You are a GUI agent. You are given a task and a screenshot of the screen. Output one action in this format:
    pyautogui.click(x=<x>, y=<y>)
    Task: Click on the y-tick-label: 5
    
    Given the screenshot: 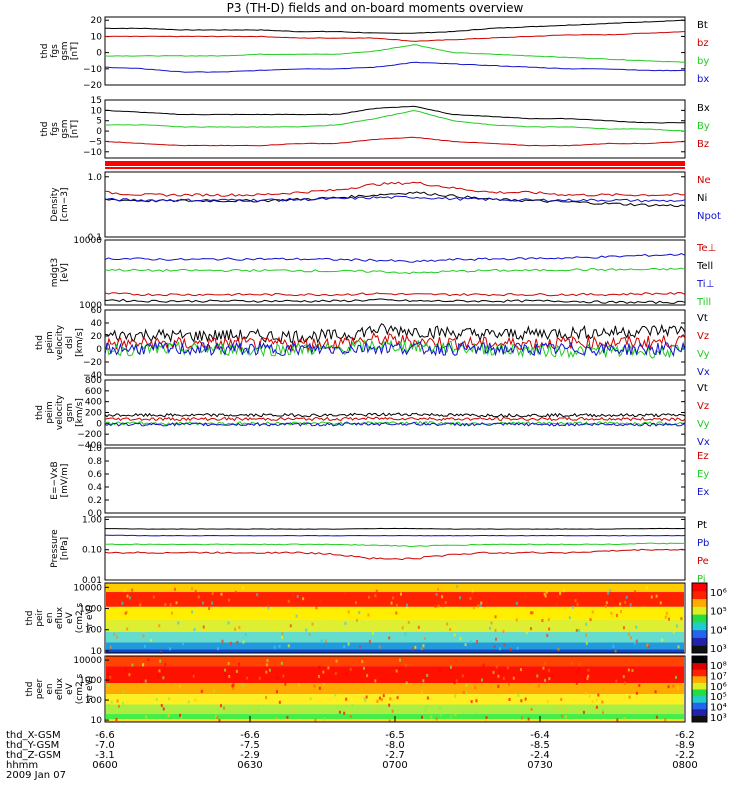 What is the action you would take?
    pyautogui.click(x=99, y=122)
    